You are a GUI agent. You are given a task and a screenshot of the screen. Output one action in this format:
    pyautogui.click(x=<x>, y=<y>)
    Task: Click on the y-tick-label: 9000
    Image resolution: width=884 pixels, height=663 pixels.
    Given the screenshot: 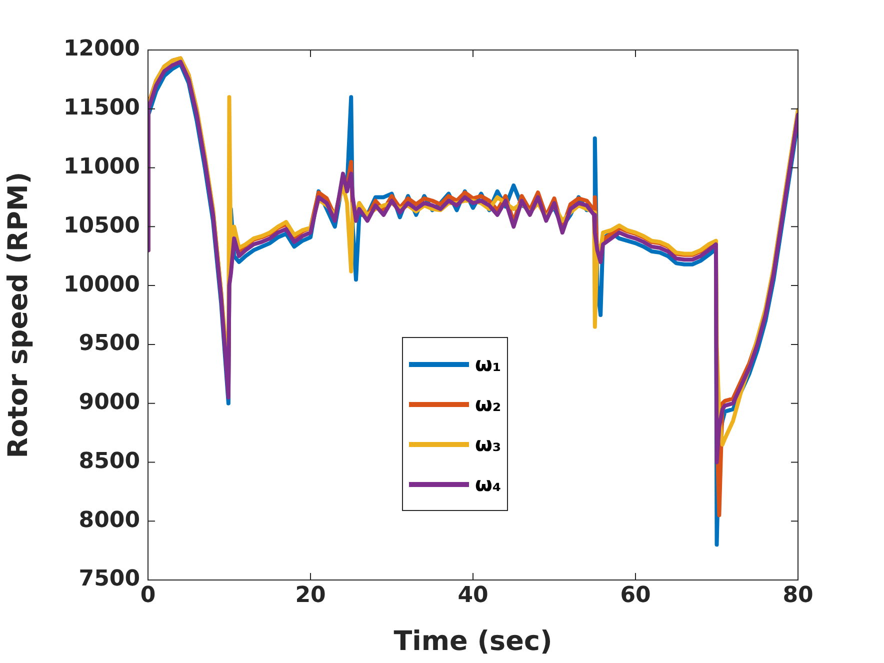 What is the action you would take?
    pyautogui.click(x=109, y=403)
    